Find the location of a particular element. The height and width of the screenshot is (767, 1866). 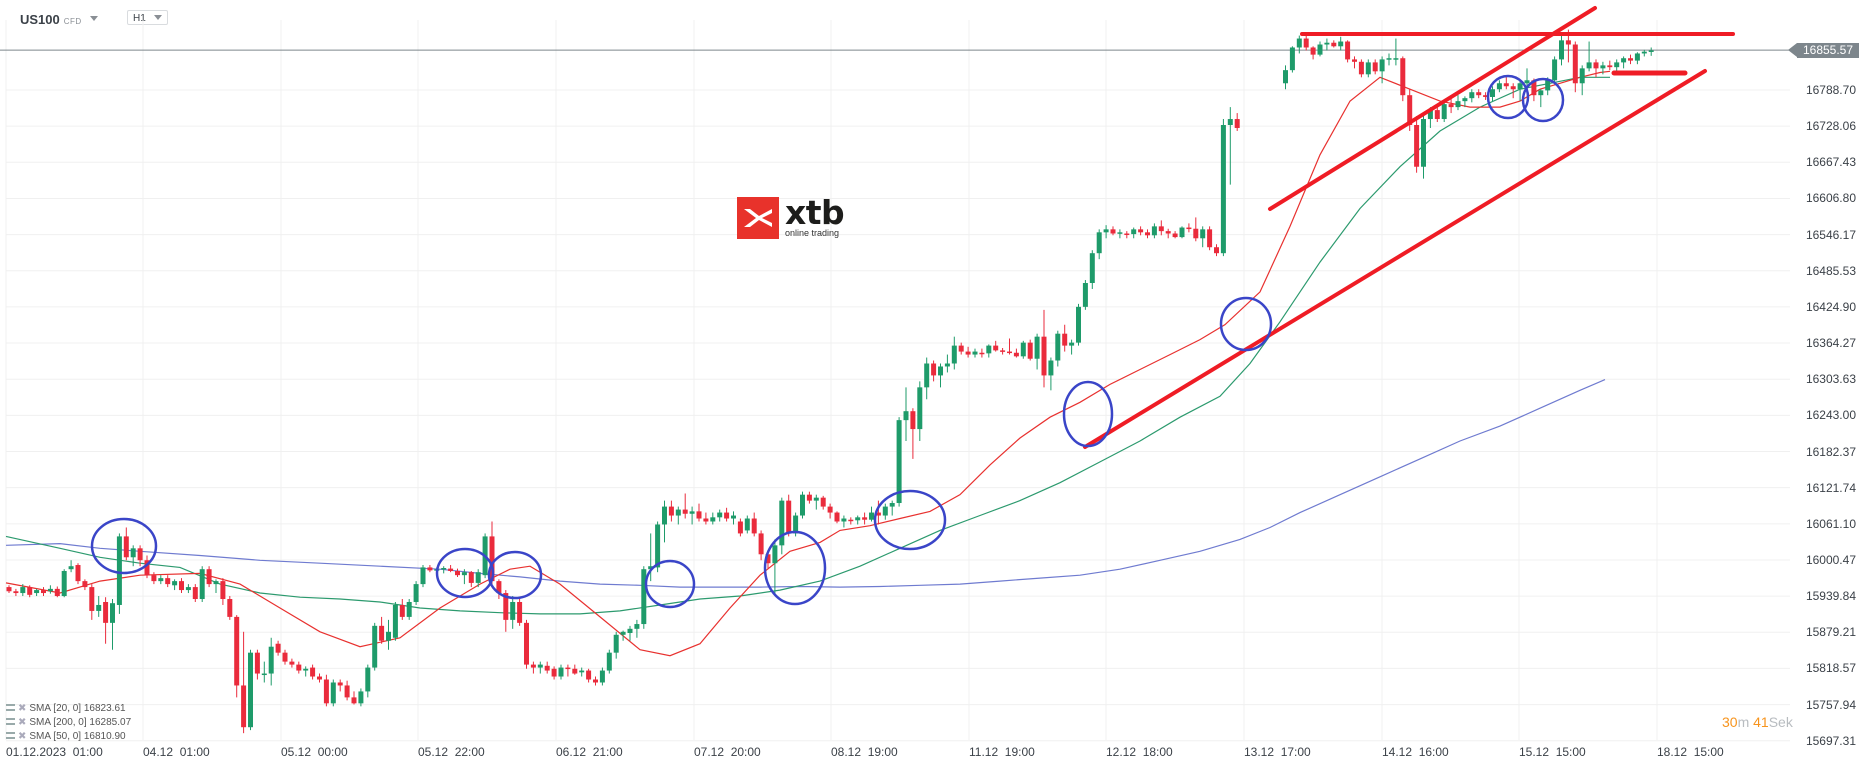

time-tick: 13.12 17:00 is located at coordinates (1277, 752).